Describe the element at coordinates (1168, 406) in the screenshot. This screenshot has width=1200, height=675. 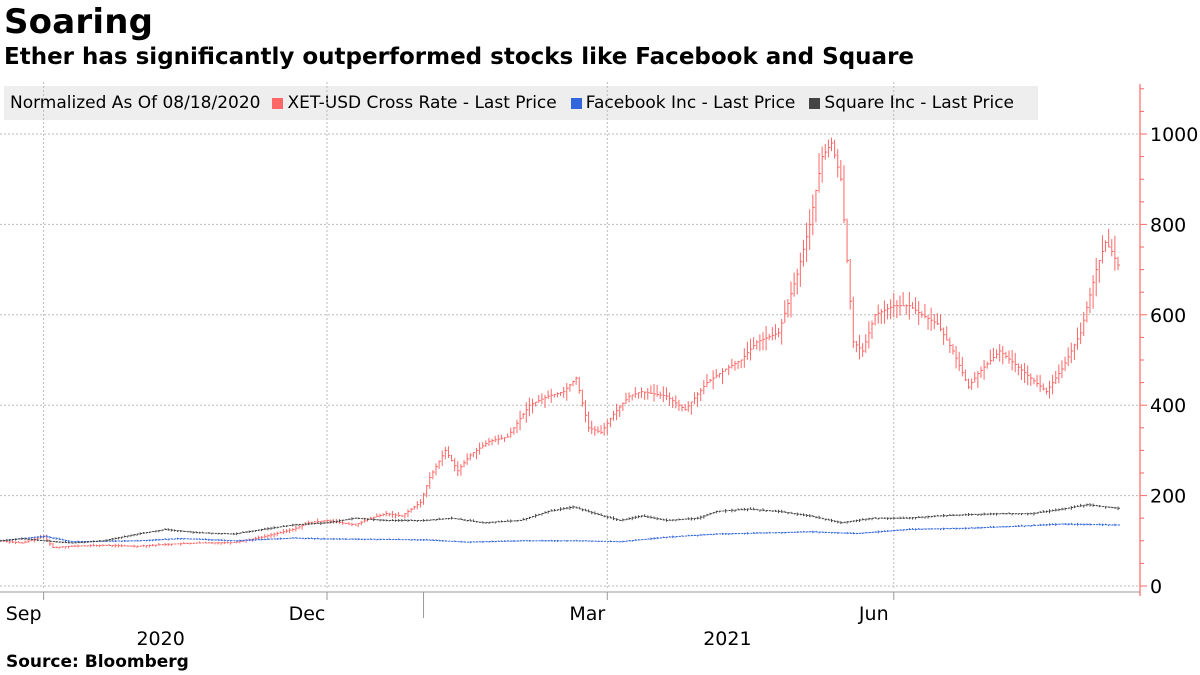
I see `y-tick-label-400: 400` at that location.